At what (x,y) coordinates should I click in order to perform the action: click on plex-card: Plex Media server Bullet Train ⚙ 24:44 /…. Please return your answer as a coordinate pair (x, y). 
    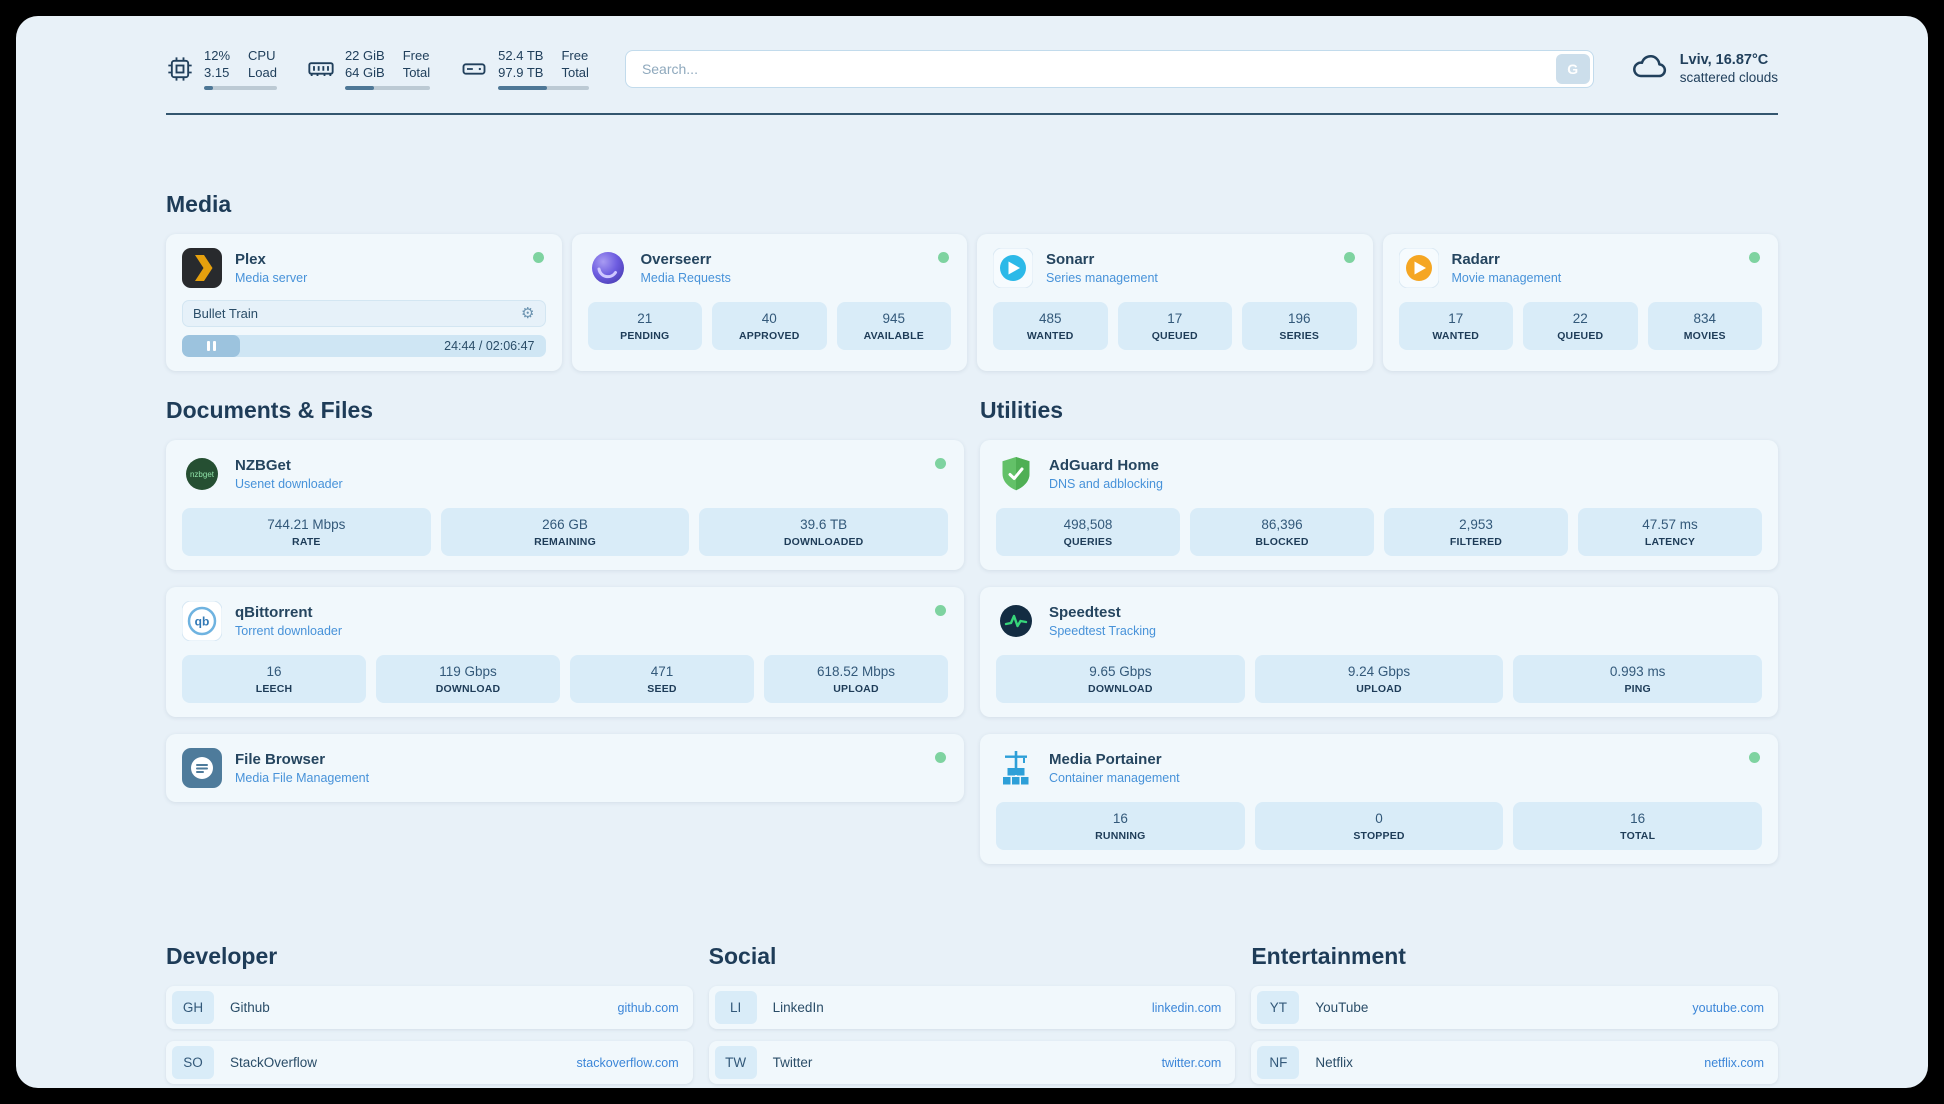
    Looking at the image, I should click on (364, 302).